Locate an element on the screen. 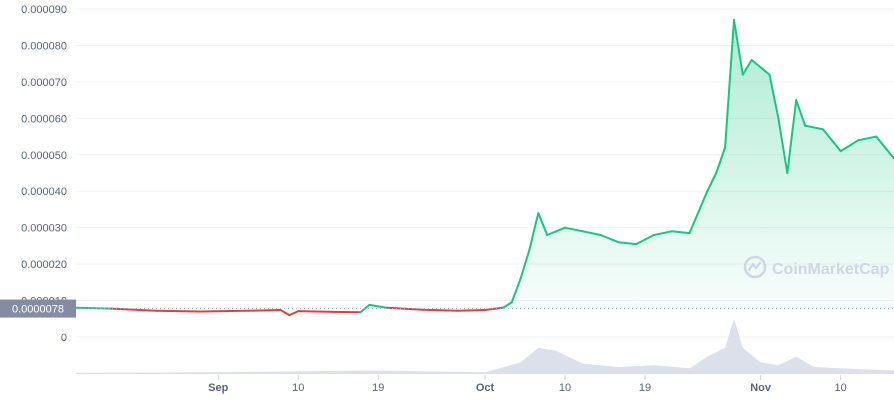  coinmarketcap-logo-icon is located at coordinates (755, 267).